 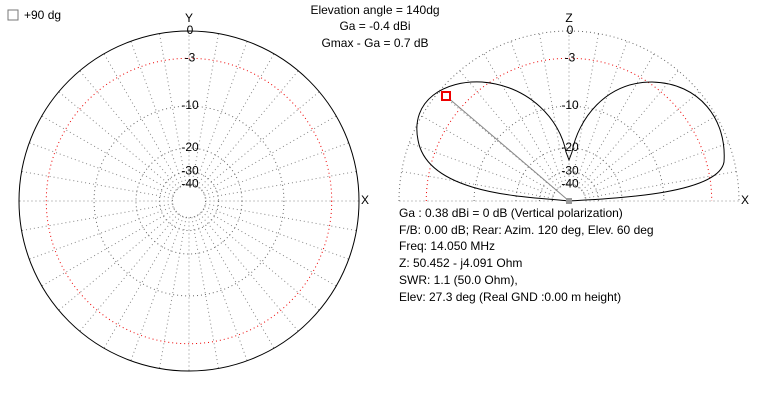 I want to click on checkbox-label: +90 dg, so click(x=42, y=15).